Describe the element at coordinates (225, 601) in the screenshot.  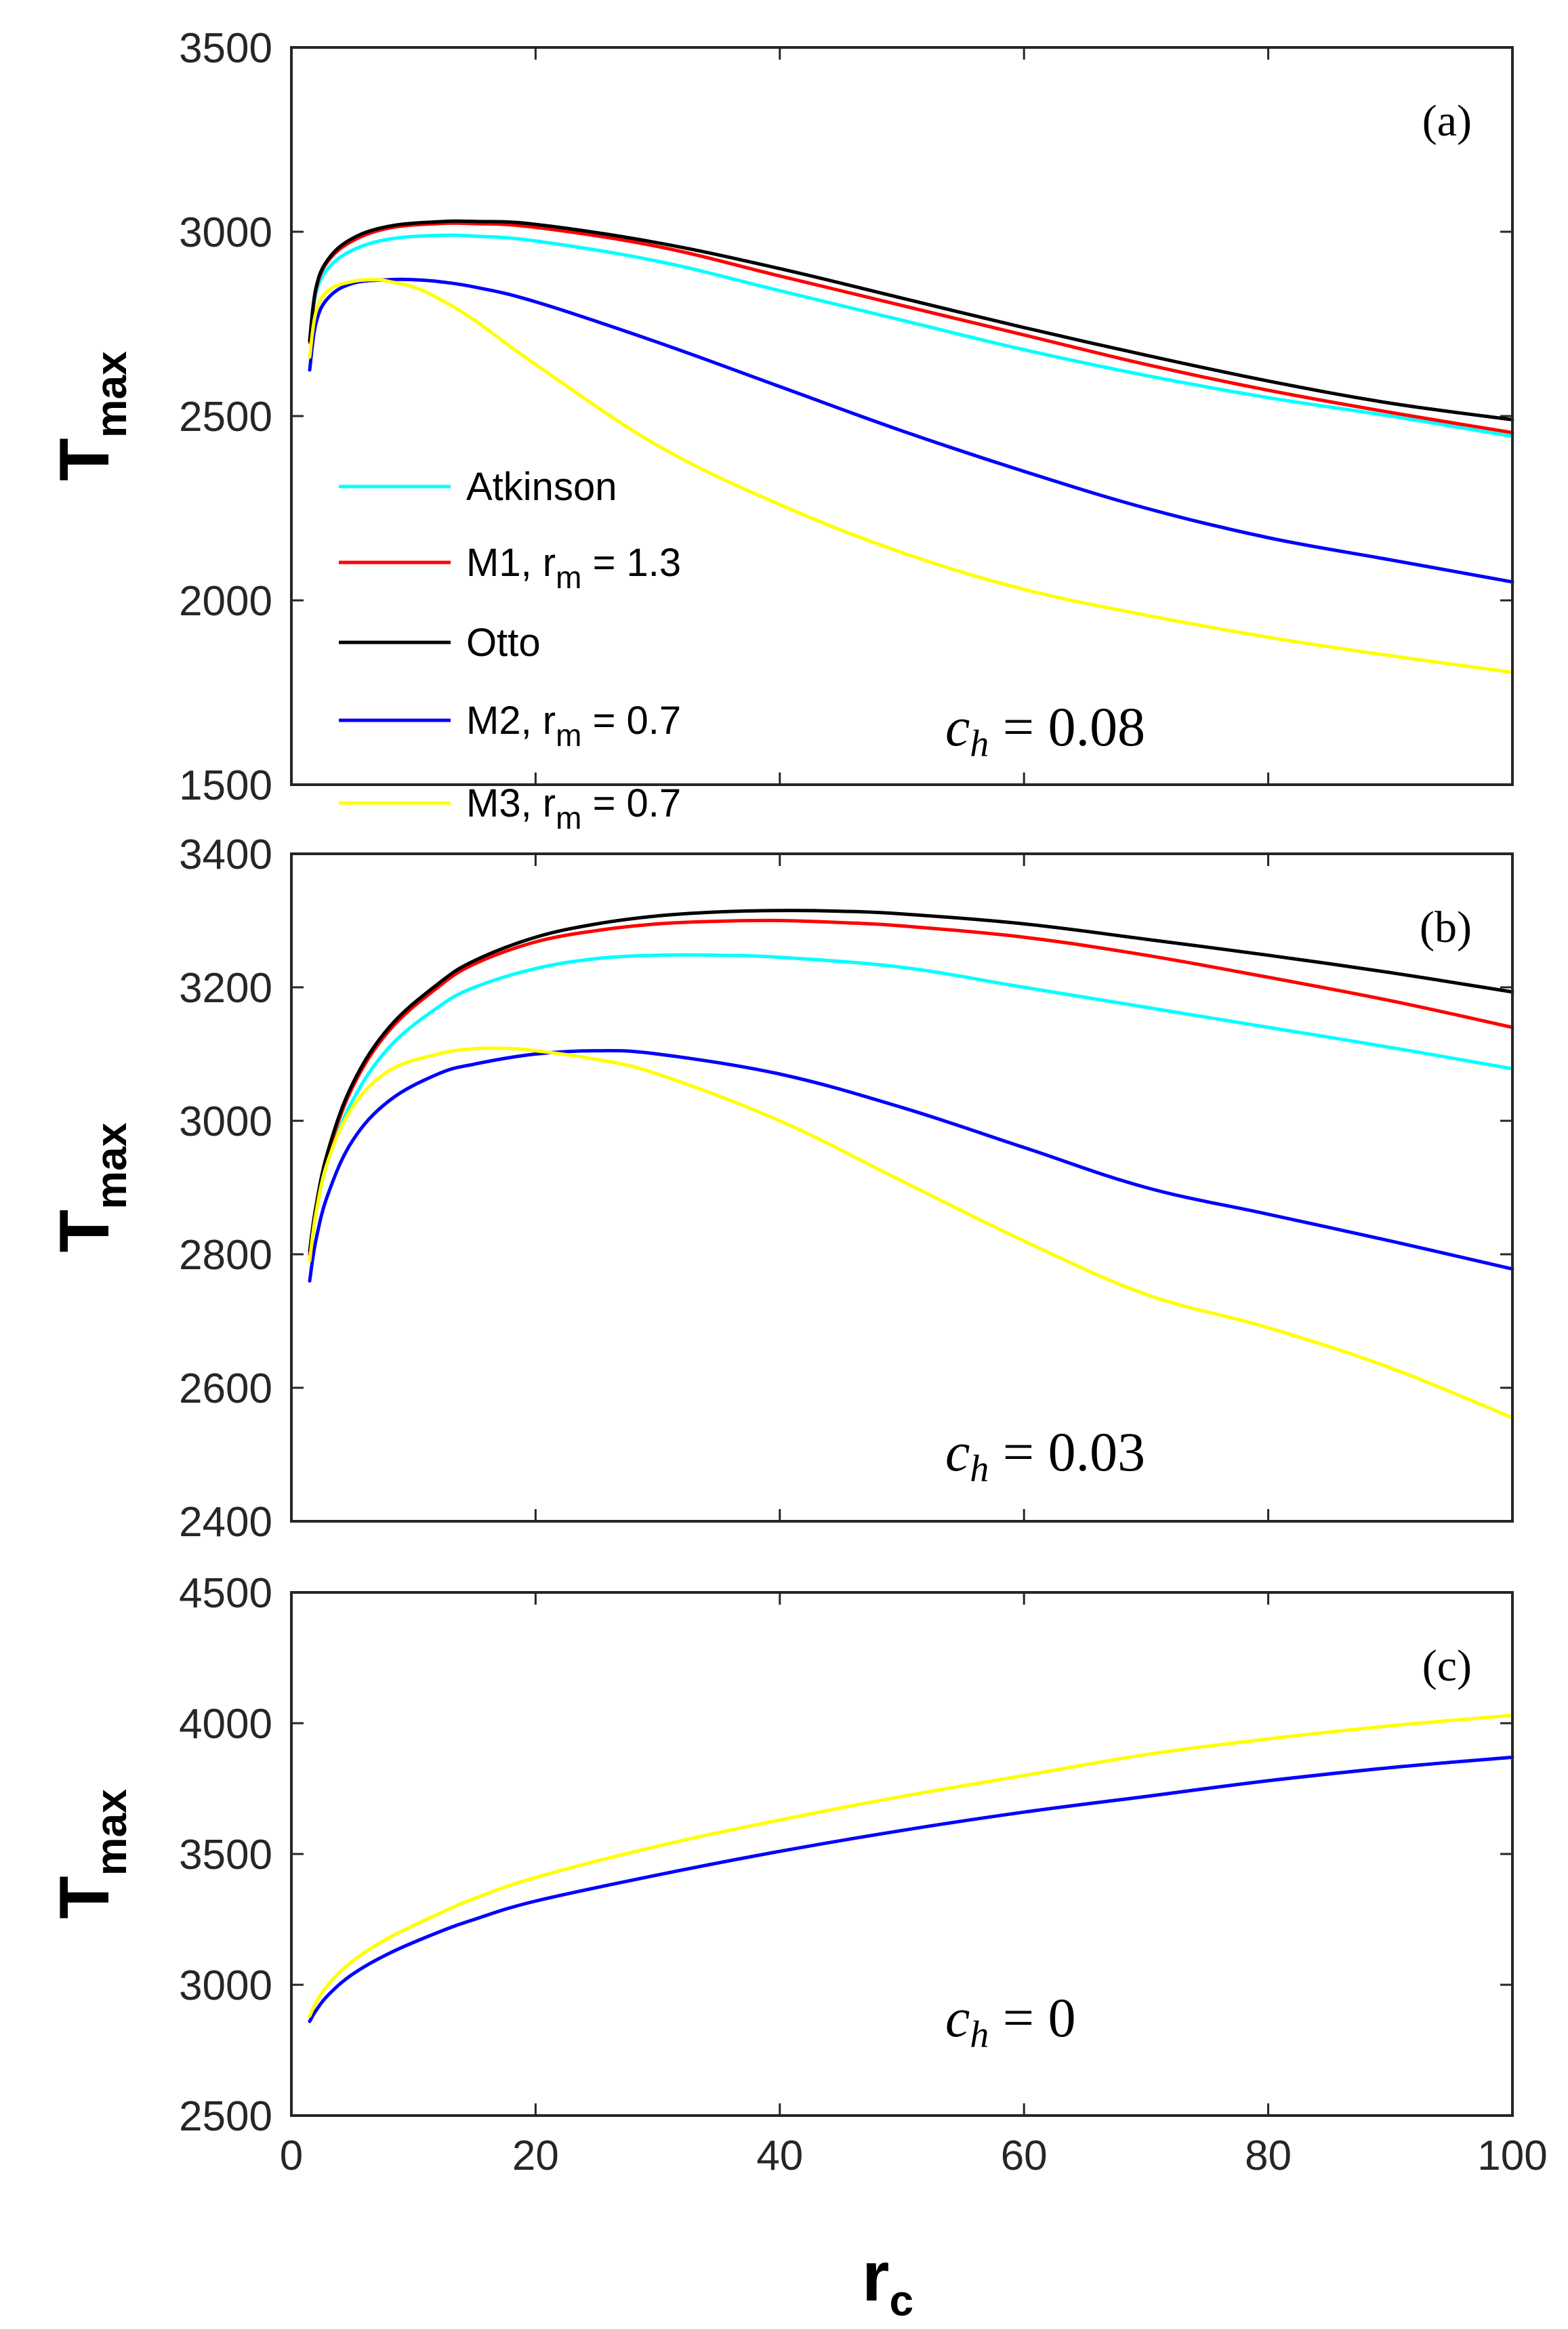
I see `y-tick-label: 2000` at that location.